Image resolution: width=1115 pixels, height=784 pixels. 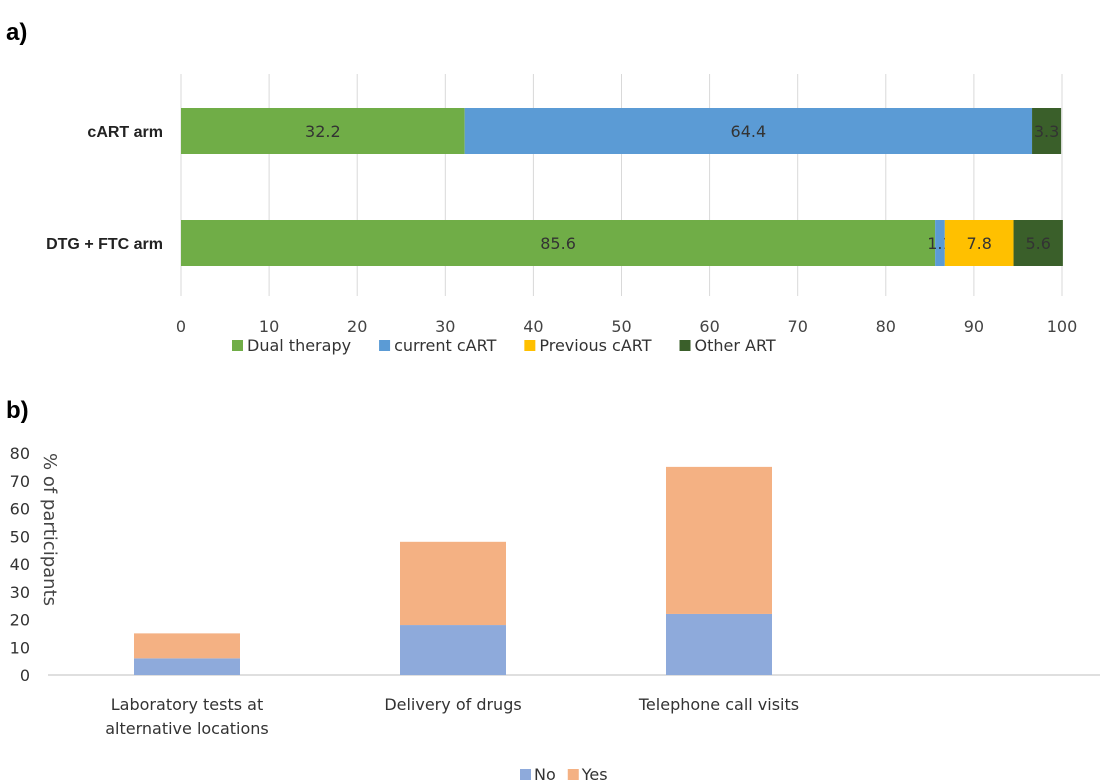 I want to click on x-tick-label: 10, so click(x=269, y=326).